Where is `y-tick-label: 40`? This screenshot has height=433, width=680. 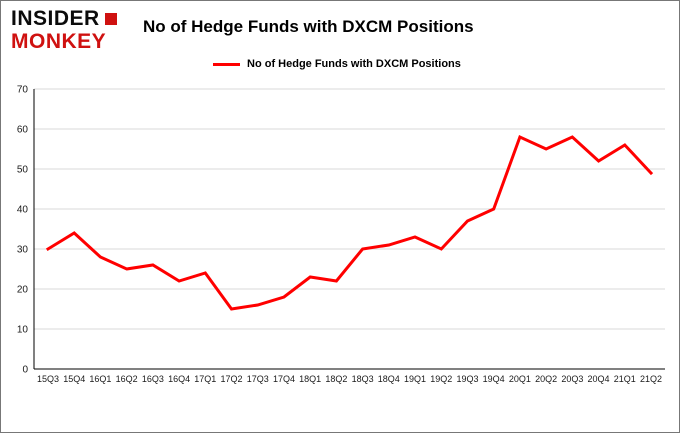 y-tick-label: 40 is located at coordinates (23, 210).